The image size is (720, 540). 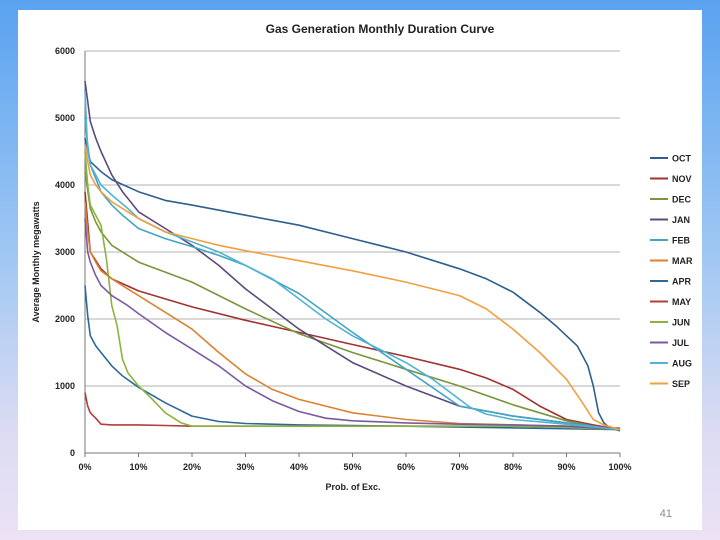 I want to click on series-line-may, so click(x=352, y=410).